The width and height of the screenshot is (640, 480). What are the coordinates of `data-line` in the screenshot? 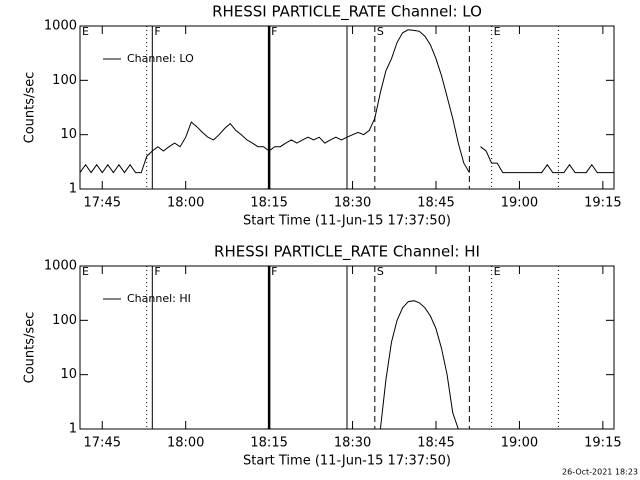 It's located at (419, 364).